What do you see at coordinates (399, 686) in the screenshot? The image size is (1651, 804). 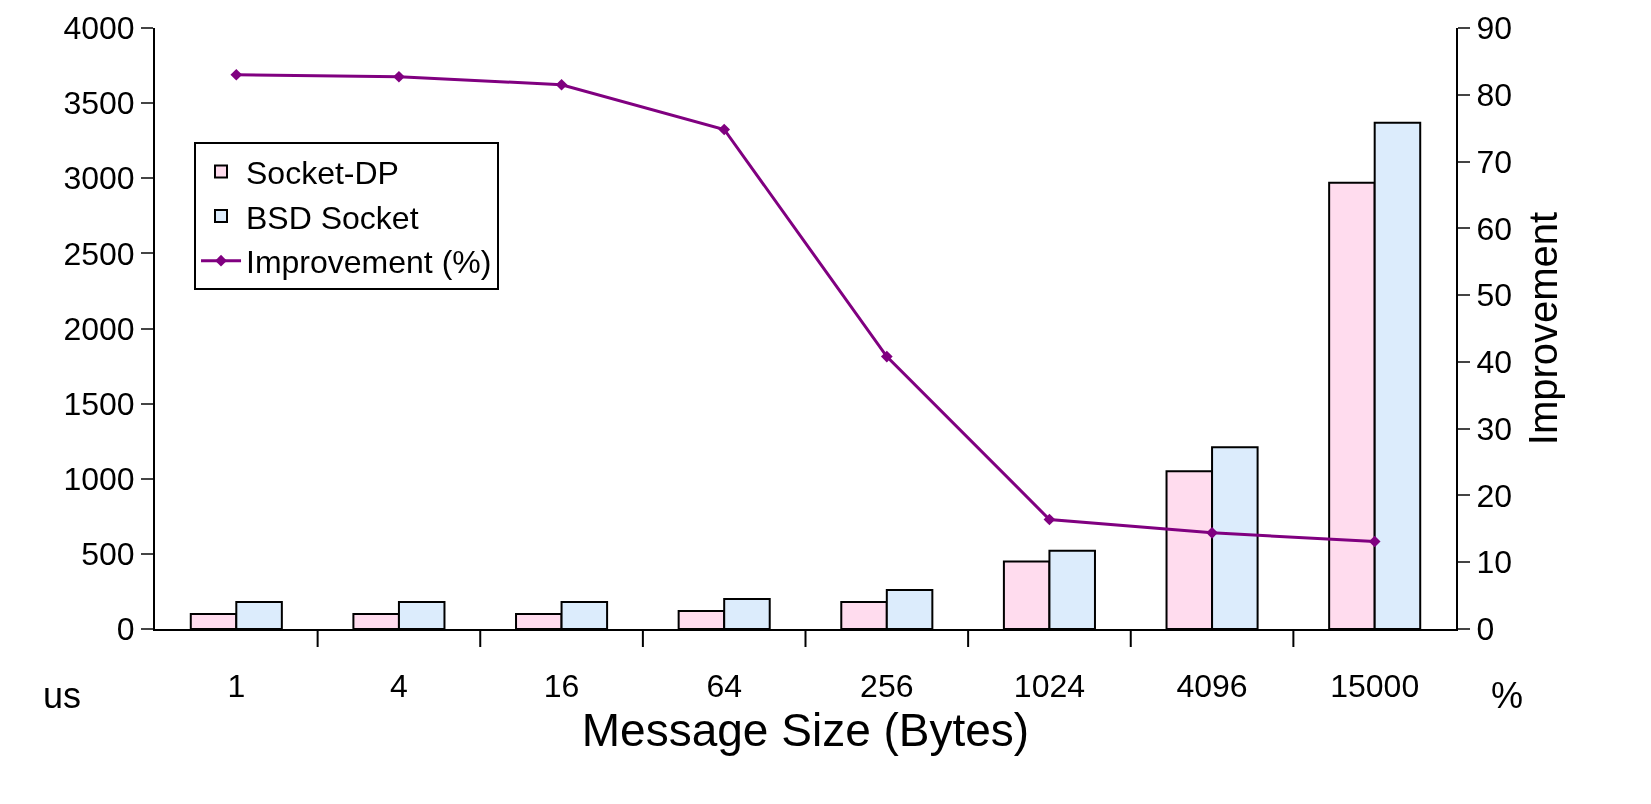 I see `x-tick-label: 4` at bounding box center [399, 686].